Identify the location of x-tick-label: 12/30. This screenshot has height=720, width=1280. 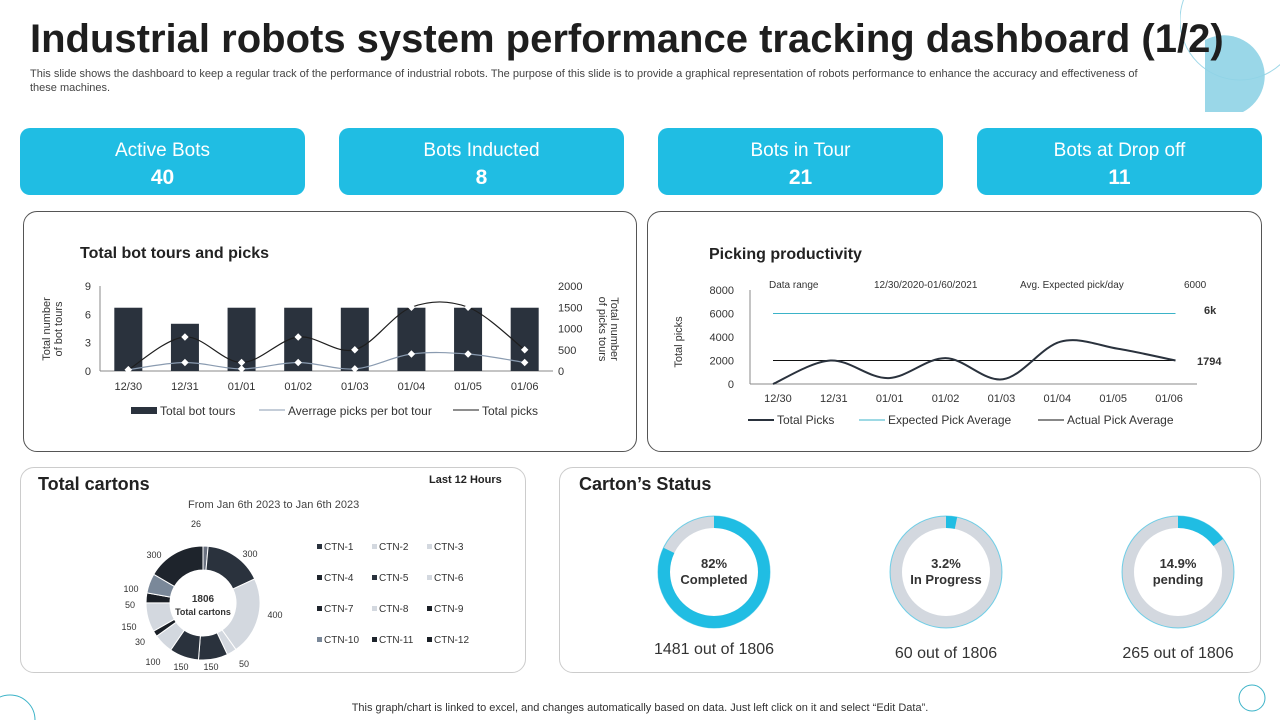
(129, 387).